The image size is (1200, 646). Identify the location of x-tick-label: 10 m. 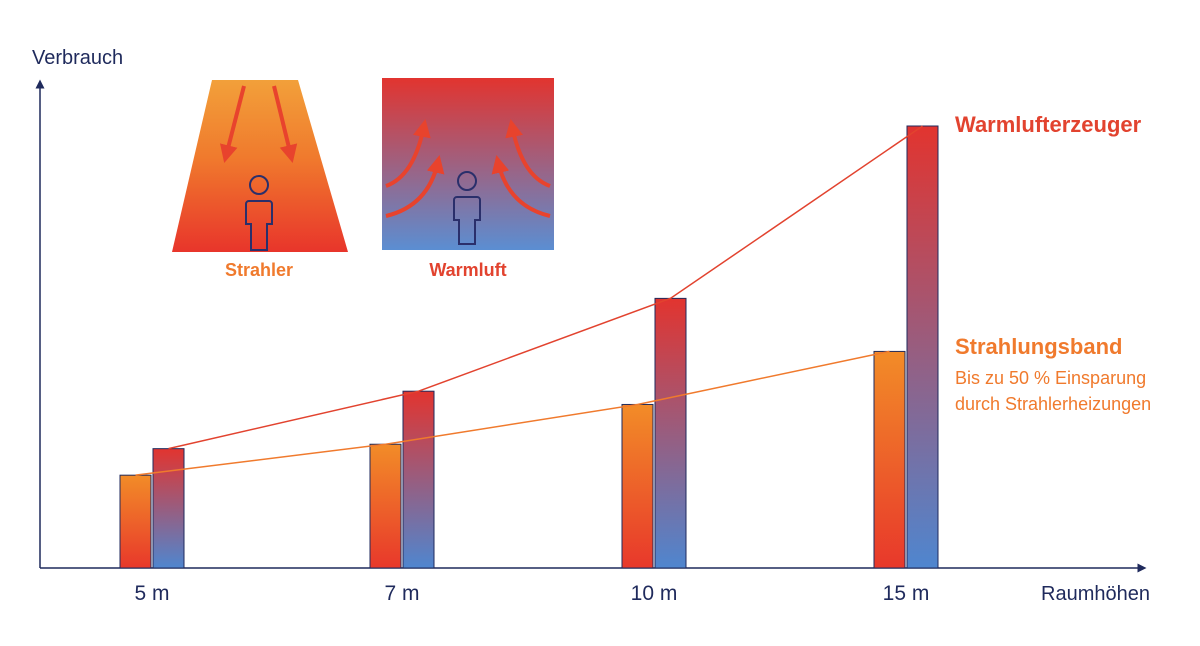
(654, 593).